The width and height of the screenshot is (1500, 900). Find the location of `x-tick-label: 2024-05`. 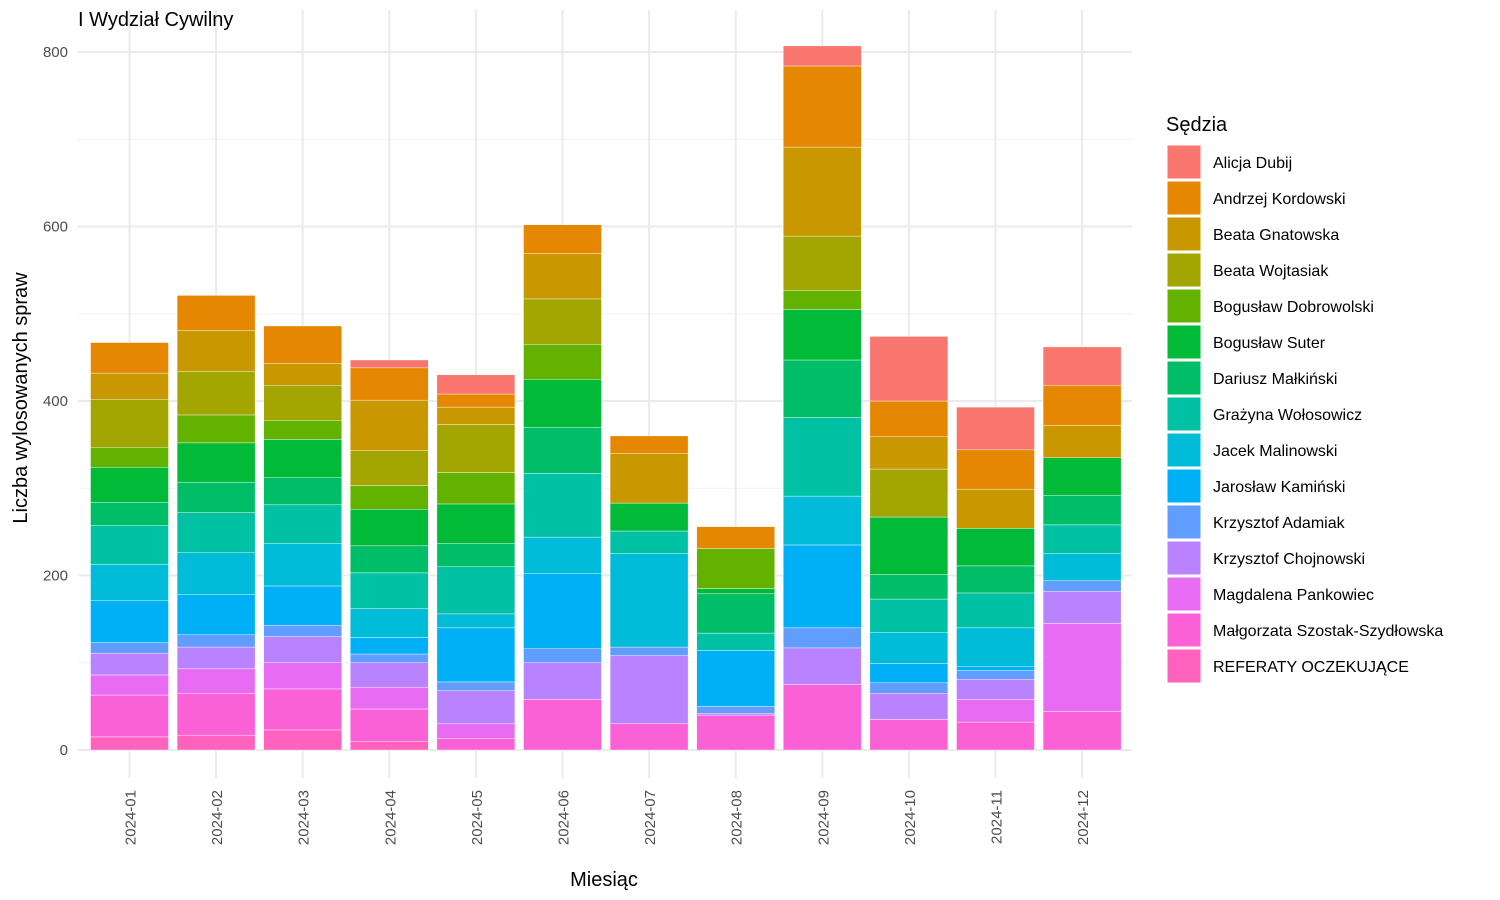

x-tick-label: 2024-05 is located at coordinates (477, 817).